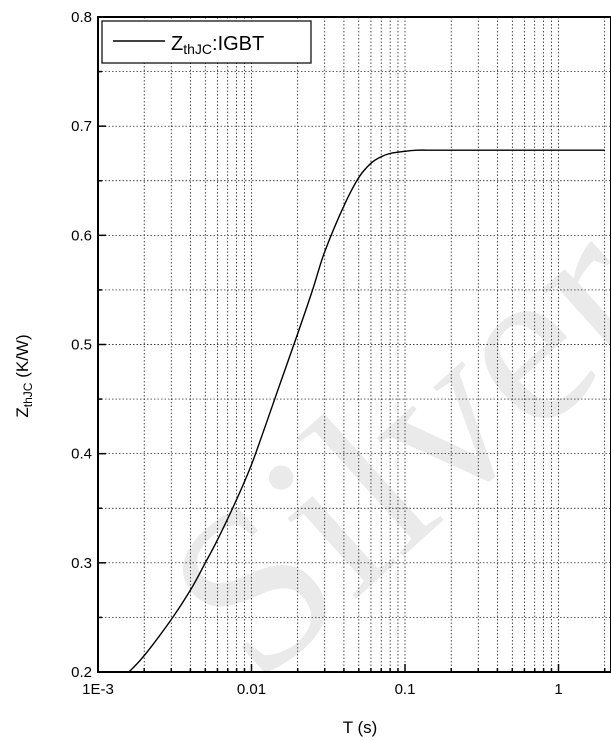 The width and height of the screenshot is (611, 741). Describe the element at coordinates (81, 126) in the screenshot. I see `y-tick-label: 0.7` at that location.